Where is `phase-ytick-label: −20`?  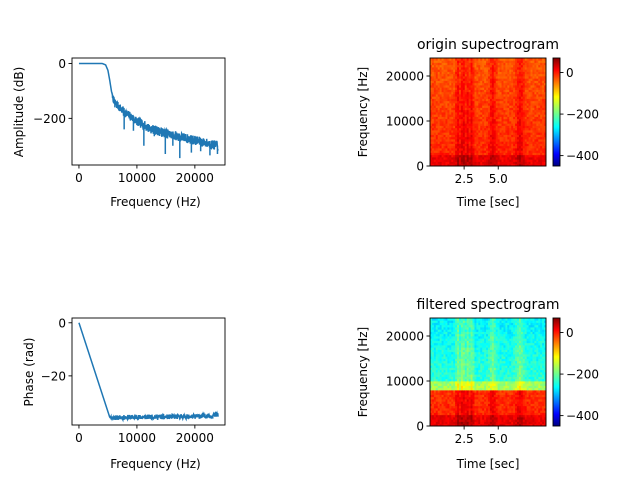 phase-ytick-label: −20 is located at coordinates (53, 376).